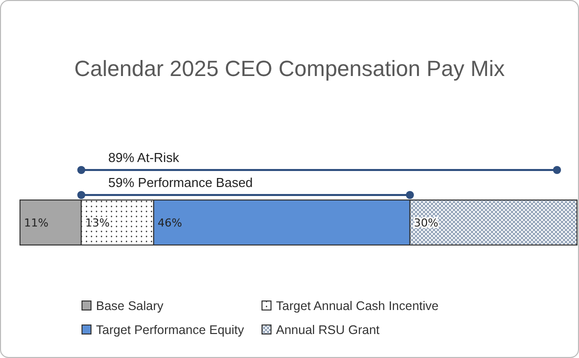 The width and height of the screenshot is (579, 358). Describe the element at coordinates (289, 68) in the screenshot. I see `chart-title: Calendar 2025 CEO Compensation Pay Mix` at that location.